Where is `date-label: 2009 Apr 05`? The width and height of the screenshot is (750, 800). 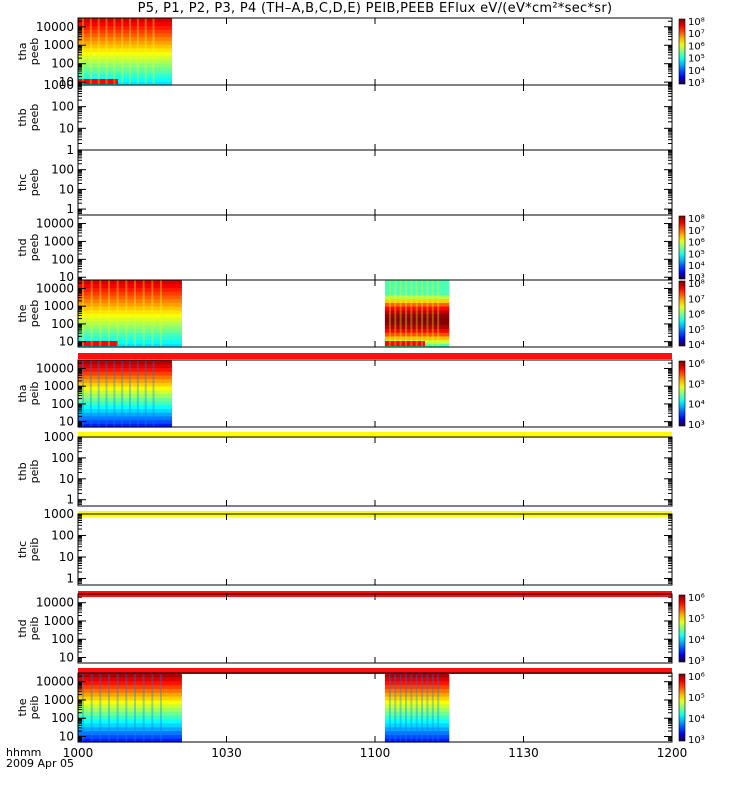
date-label: 2009 Apr 05 is located at coordinates (40, 763).